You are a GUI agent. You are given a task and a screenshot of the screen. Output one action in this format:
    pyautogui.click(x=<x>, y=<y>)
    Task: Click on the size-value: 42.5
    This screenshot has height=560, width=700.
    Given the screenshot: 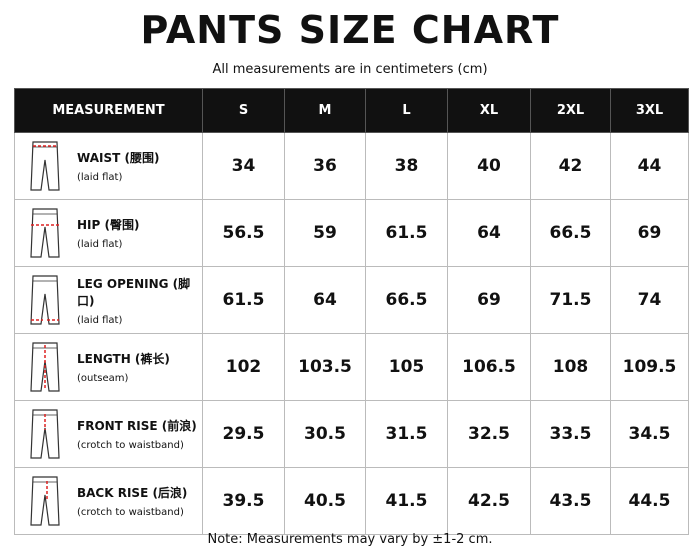 What is the action you would take?
    pyautogui.click(x=489, y=501)
    